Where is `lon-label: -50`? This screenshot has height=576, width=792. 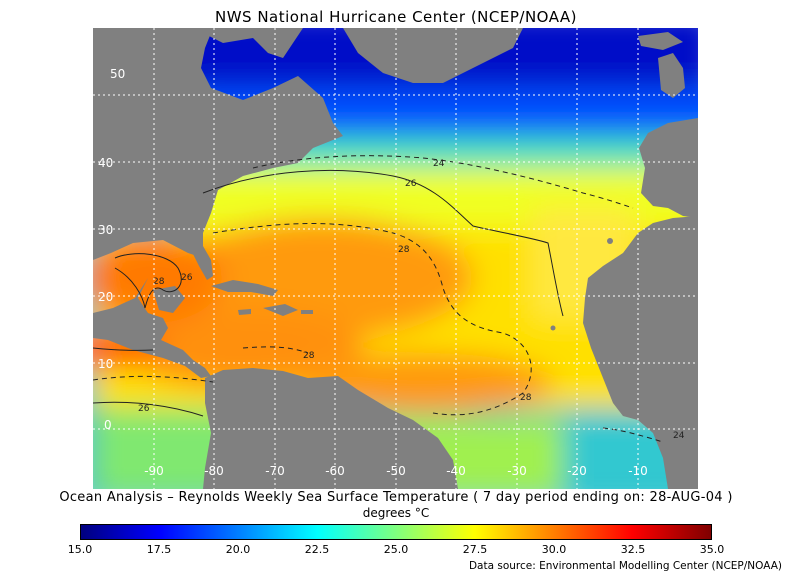
lon-label: -50 is located at coordinates (396, 471).